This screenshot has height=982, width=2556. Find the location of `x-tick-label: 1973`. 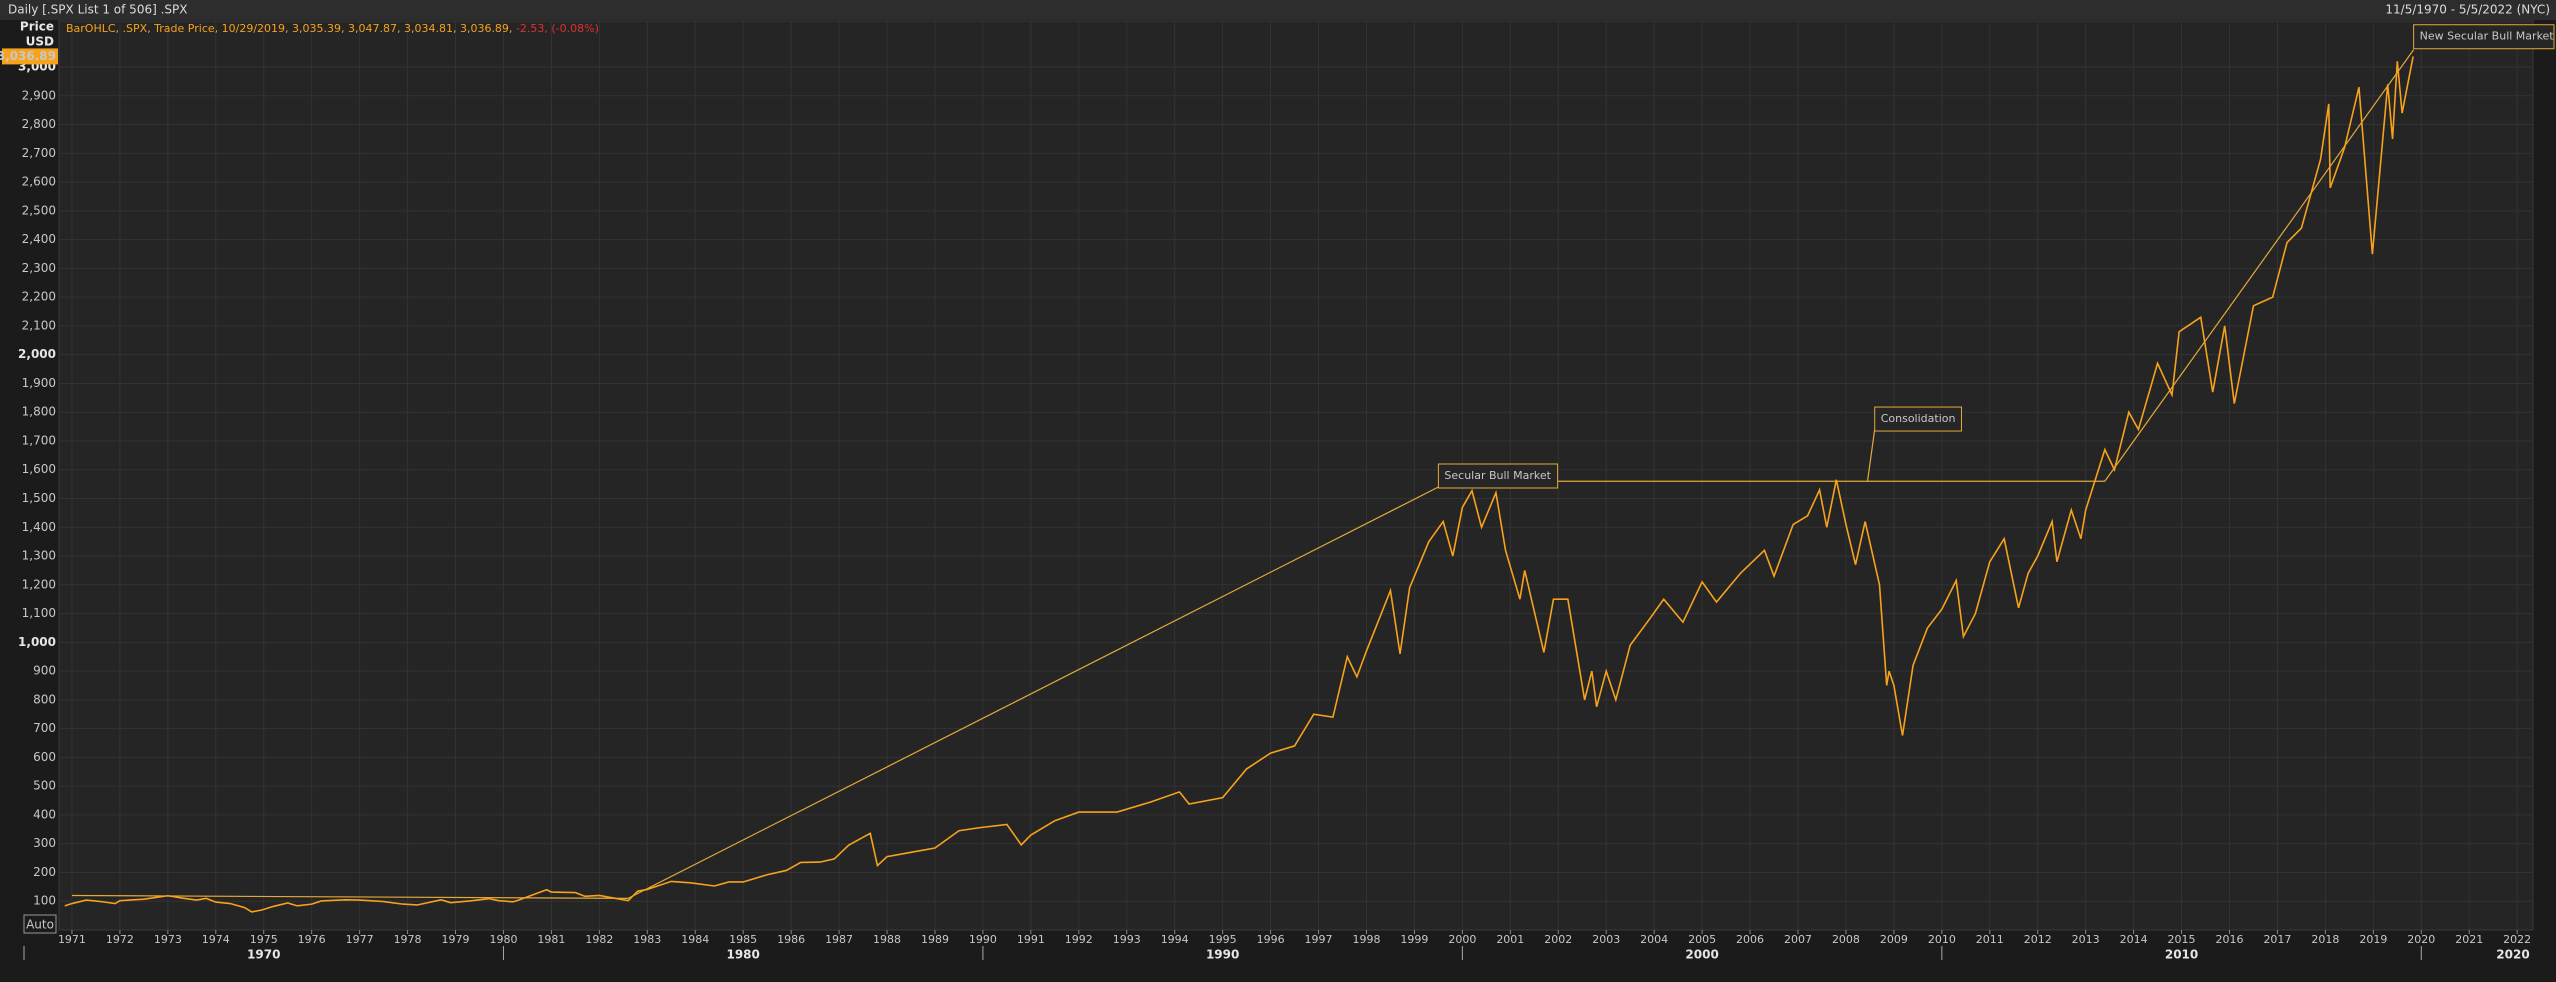

x-tick-label: 1973 is located at coordinates (168, 939).